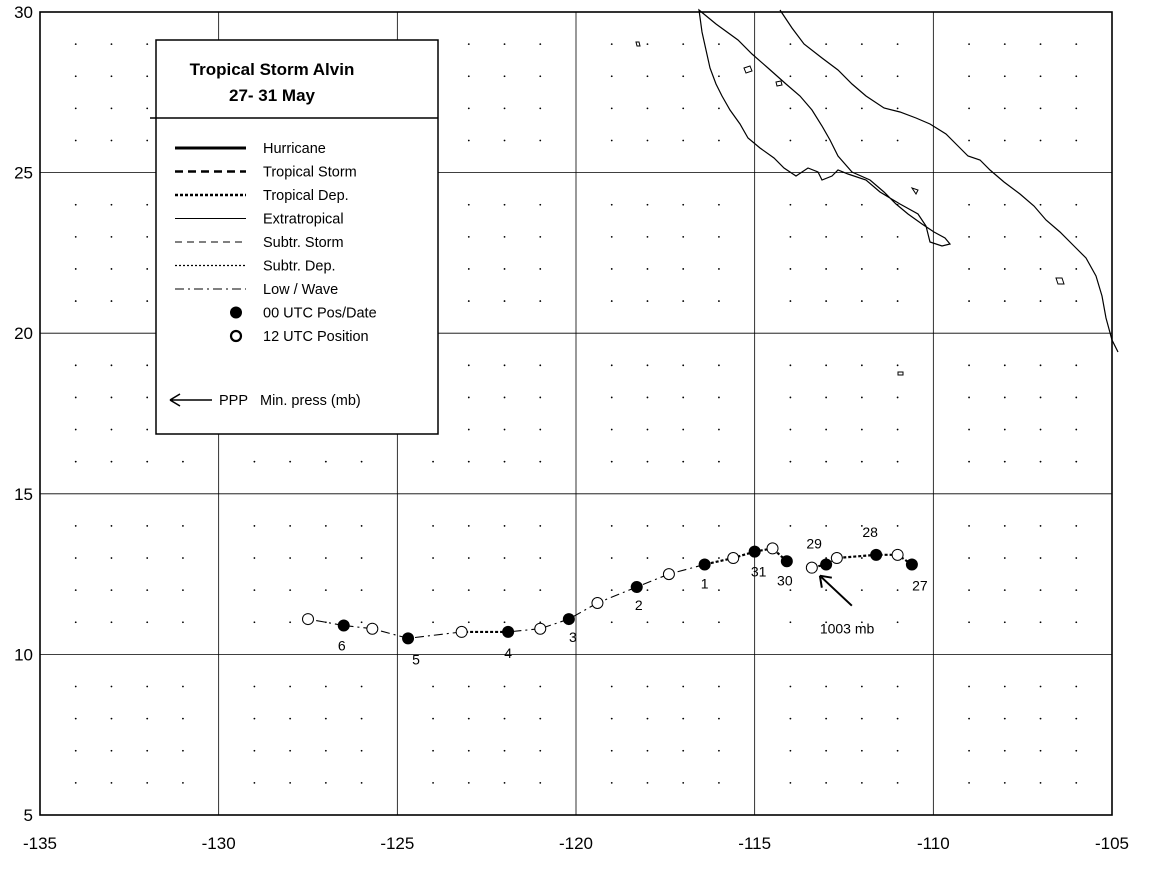  What do you see at coordinates (508, 653) in the screenshot?
I see `date-label: 4` at bounding box center [508, 653].